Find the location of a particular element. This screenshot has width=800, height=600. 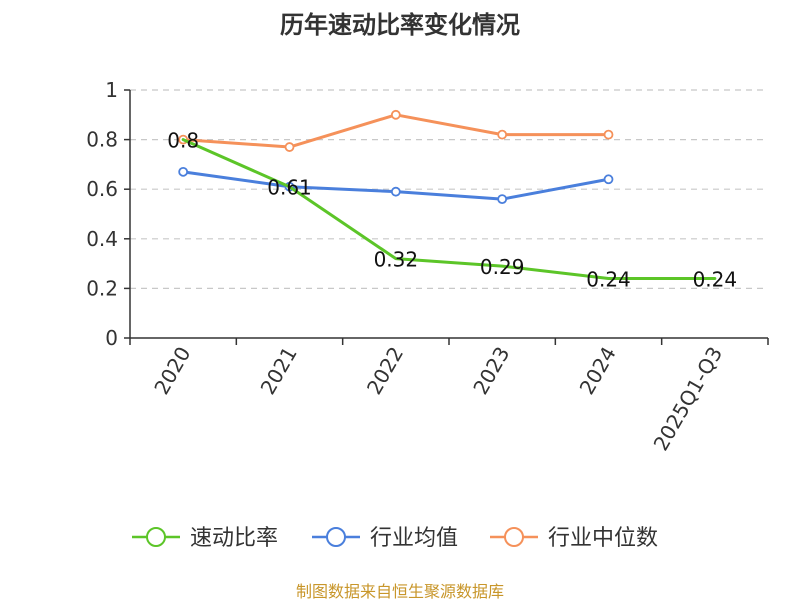

data-label-4: 0.24 is located at coordinates (608, 279).